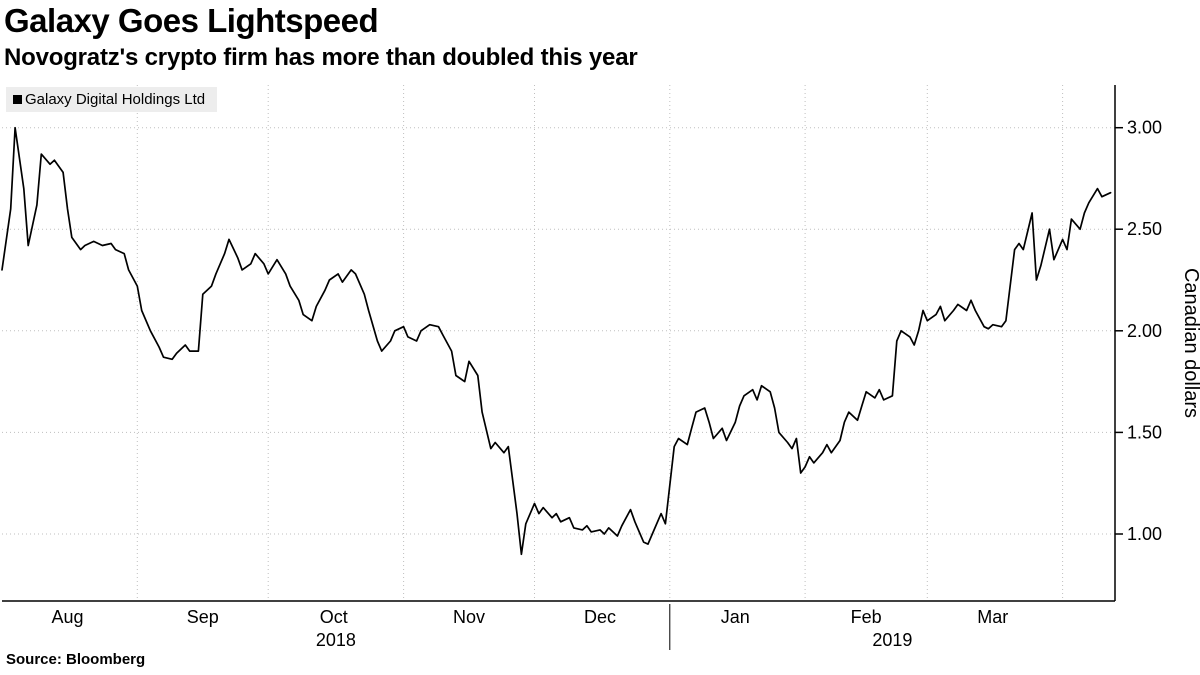 The image size is (1200, 675). What do you see at coordinates (892, 640) in the screenshot?
I see `year-label: 2019` at bounding box center [892, 640].